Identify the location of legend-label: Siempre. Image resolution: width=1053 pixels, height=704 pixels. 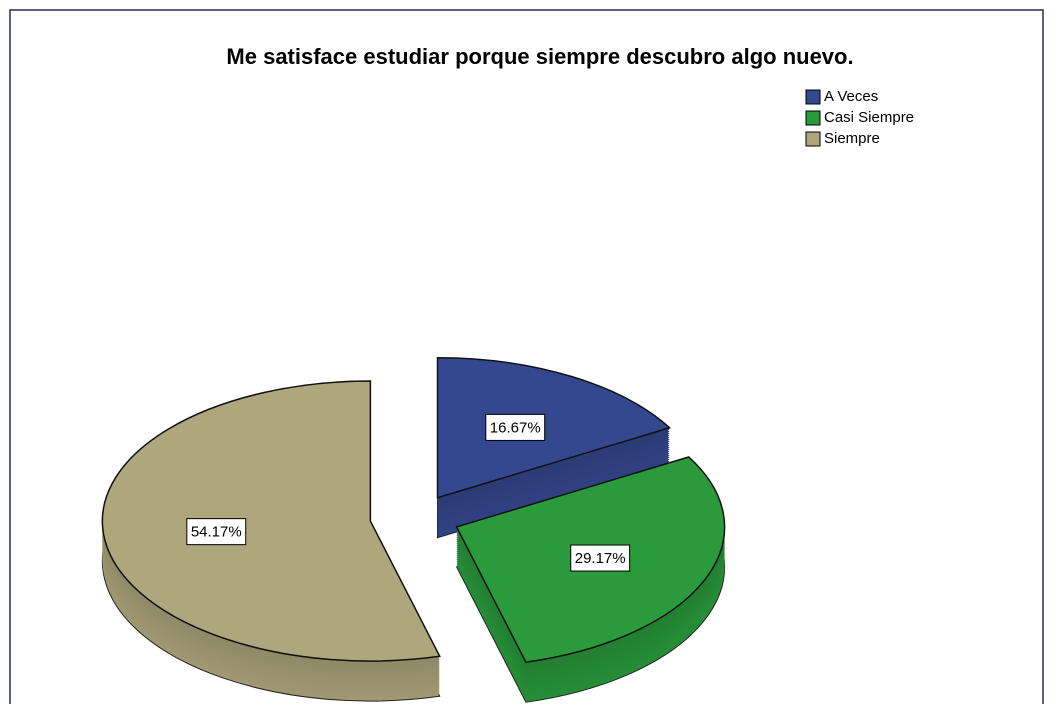
(852, 138).